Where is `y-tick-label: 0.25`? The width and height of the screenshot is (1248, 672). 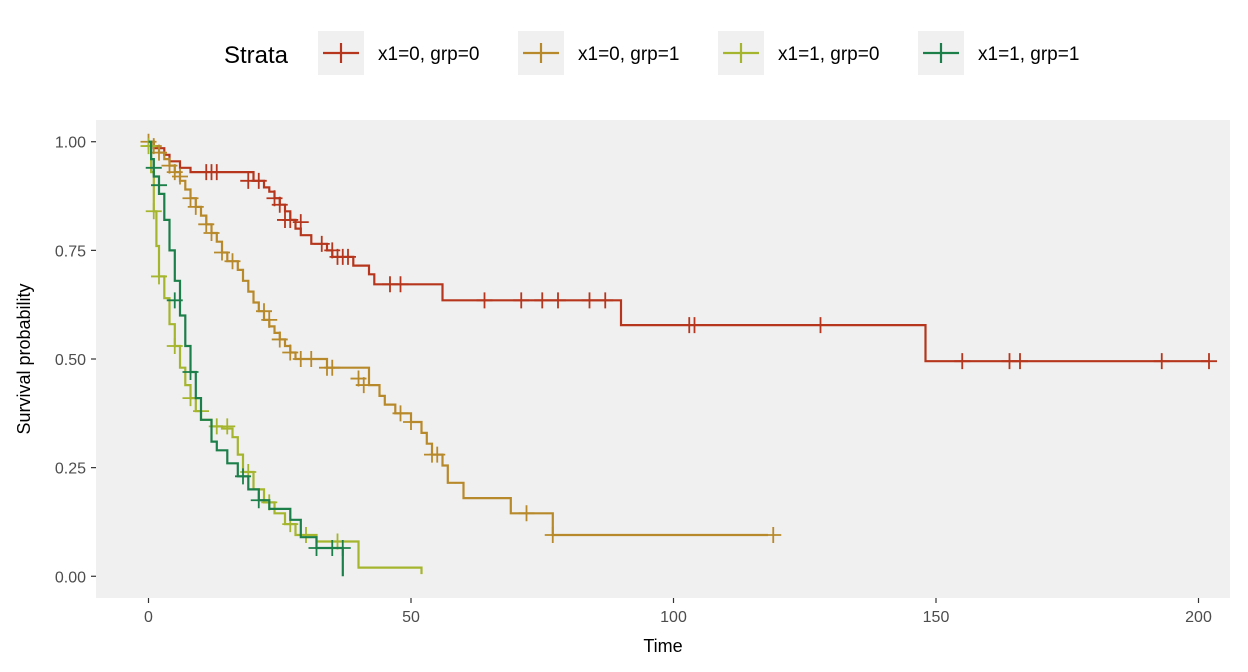
y-tick-label: 0.25 is located at coordinates (70, 469).